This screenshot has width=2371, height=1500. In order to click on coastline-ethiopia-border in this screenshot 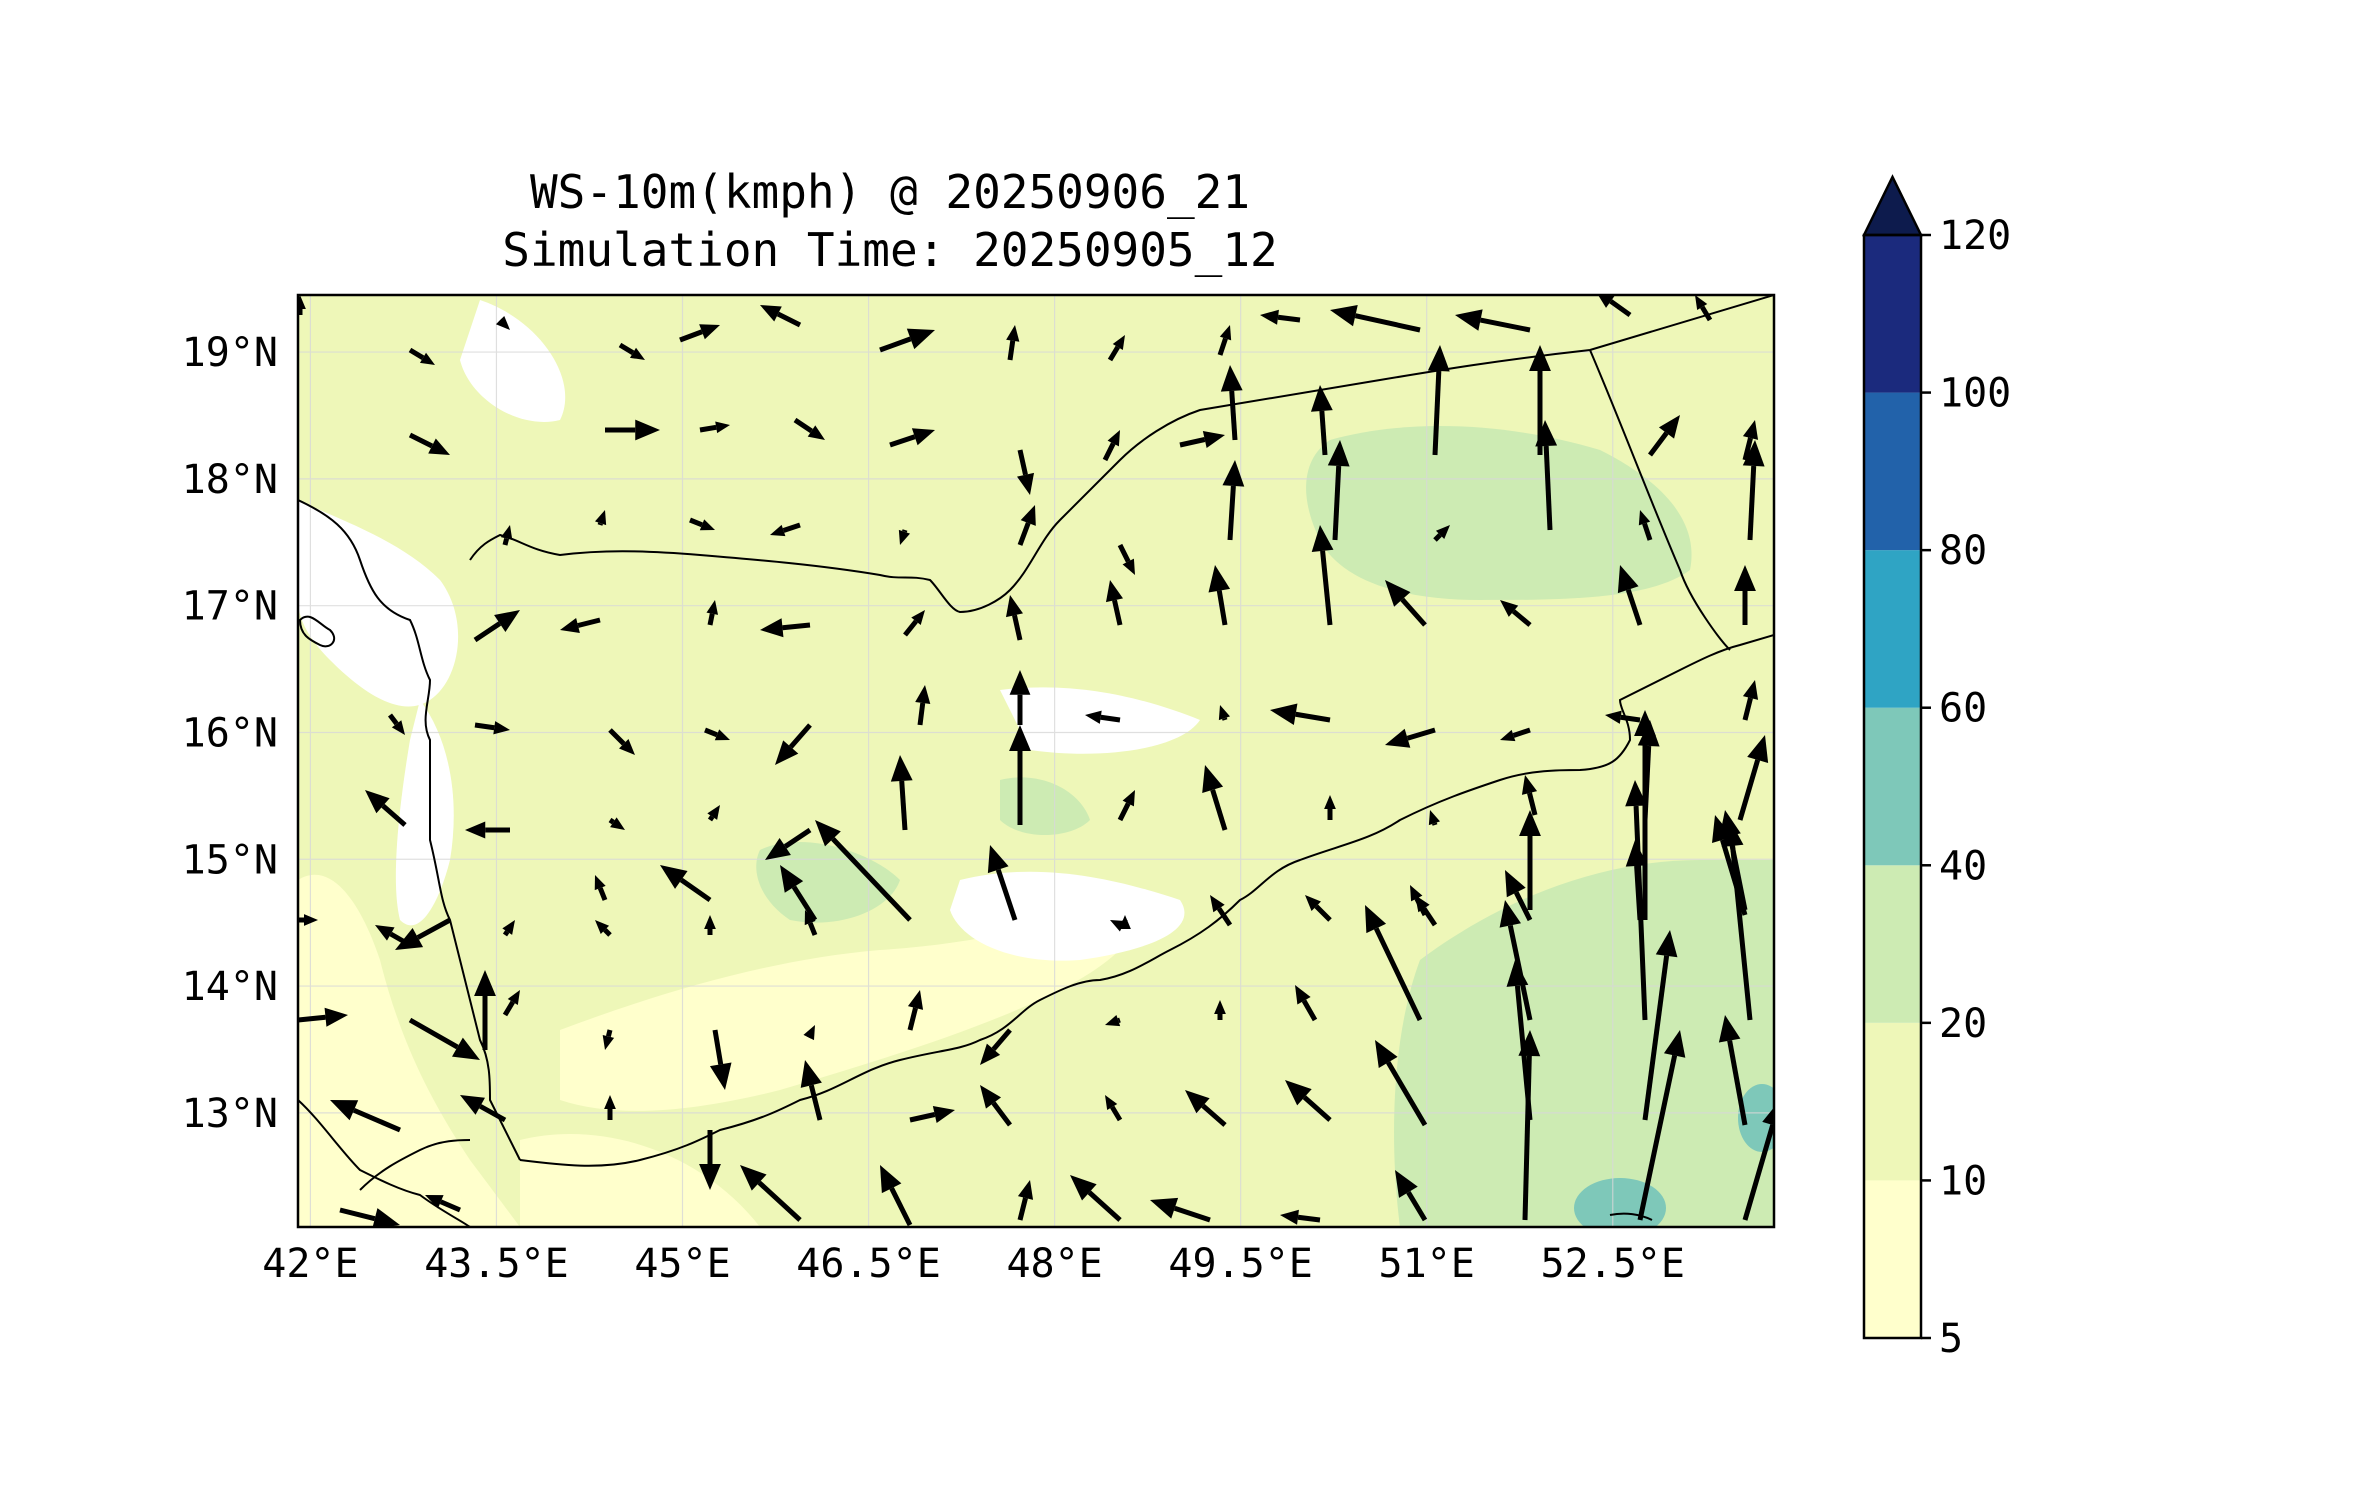, I will do `click(415, 1165)`.